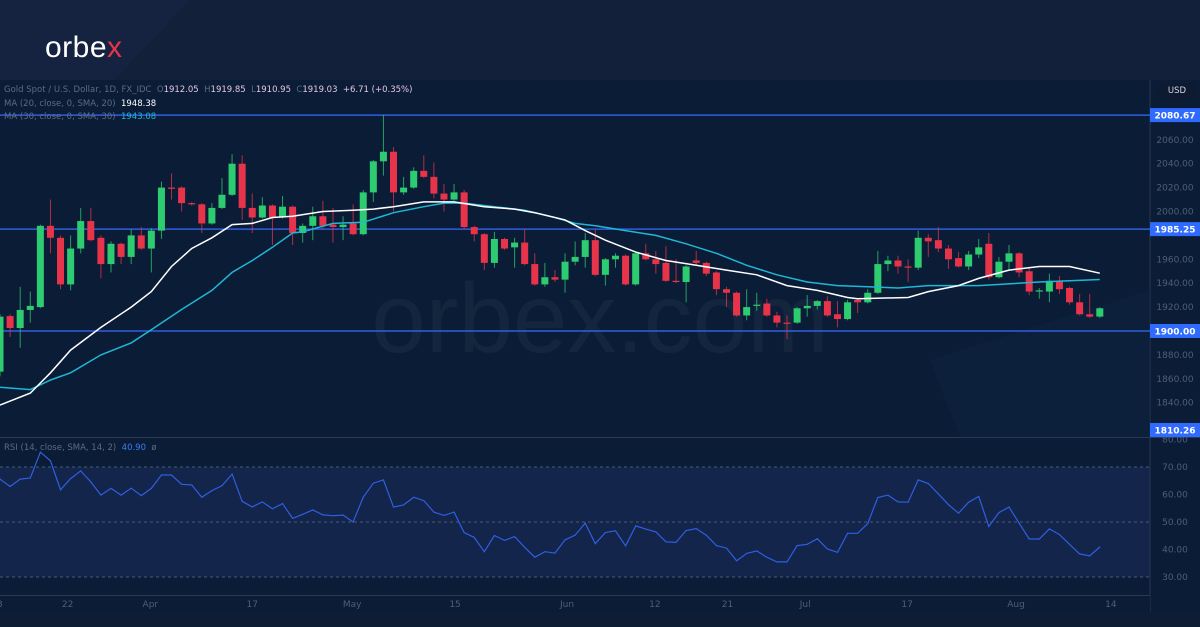  What do you see at coordinates (228, 90) in the screenshot?
I see `high-value: 1919.85` at bounding box center [228, 90].